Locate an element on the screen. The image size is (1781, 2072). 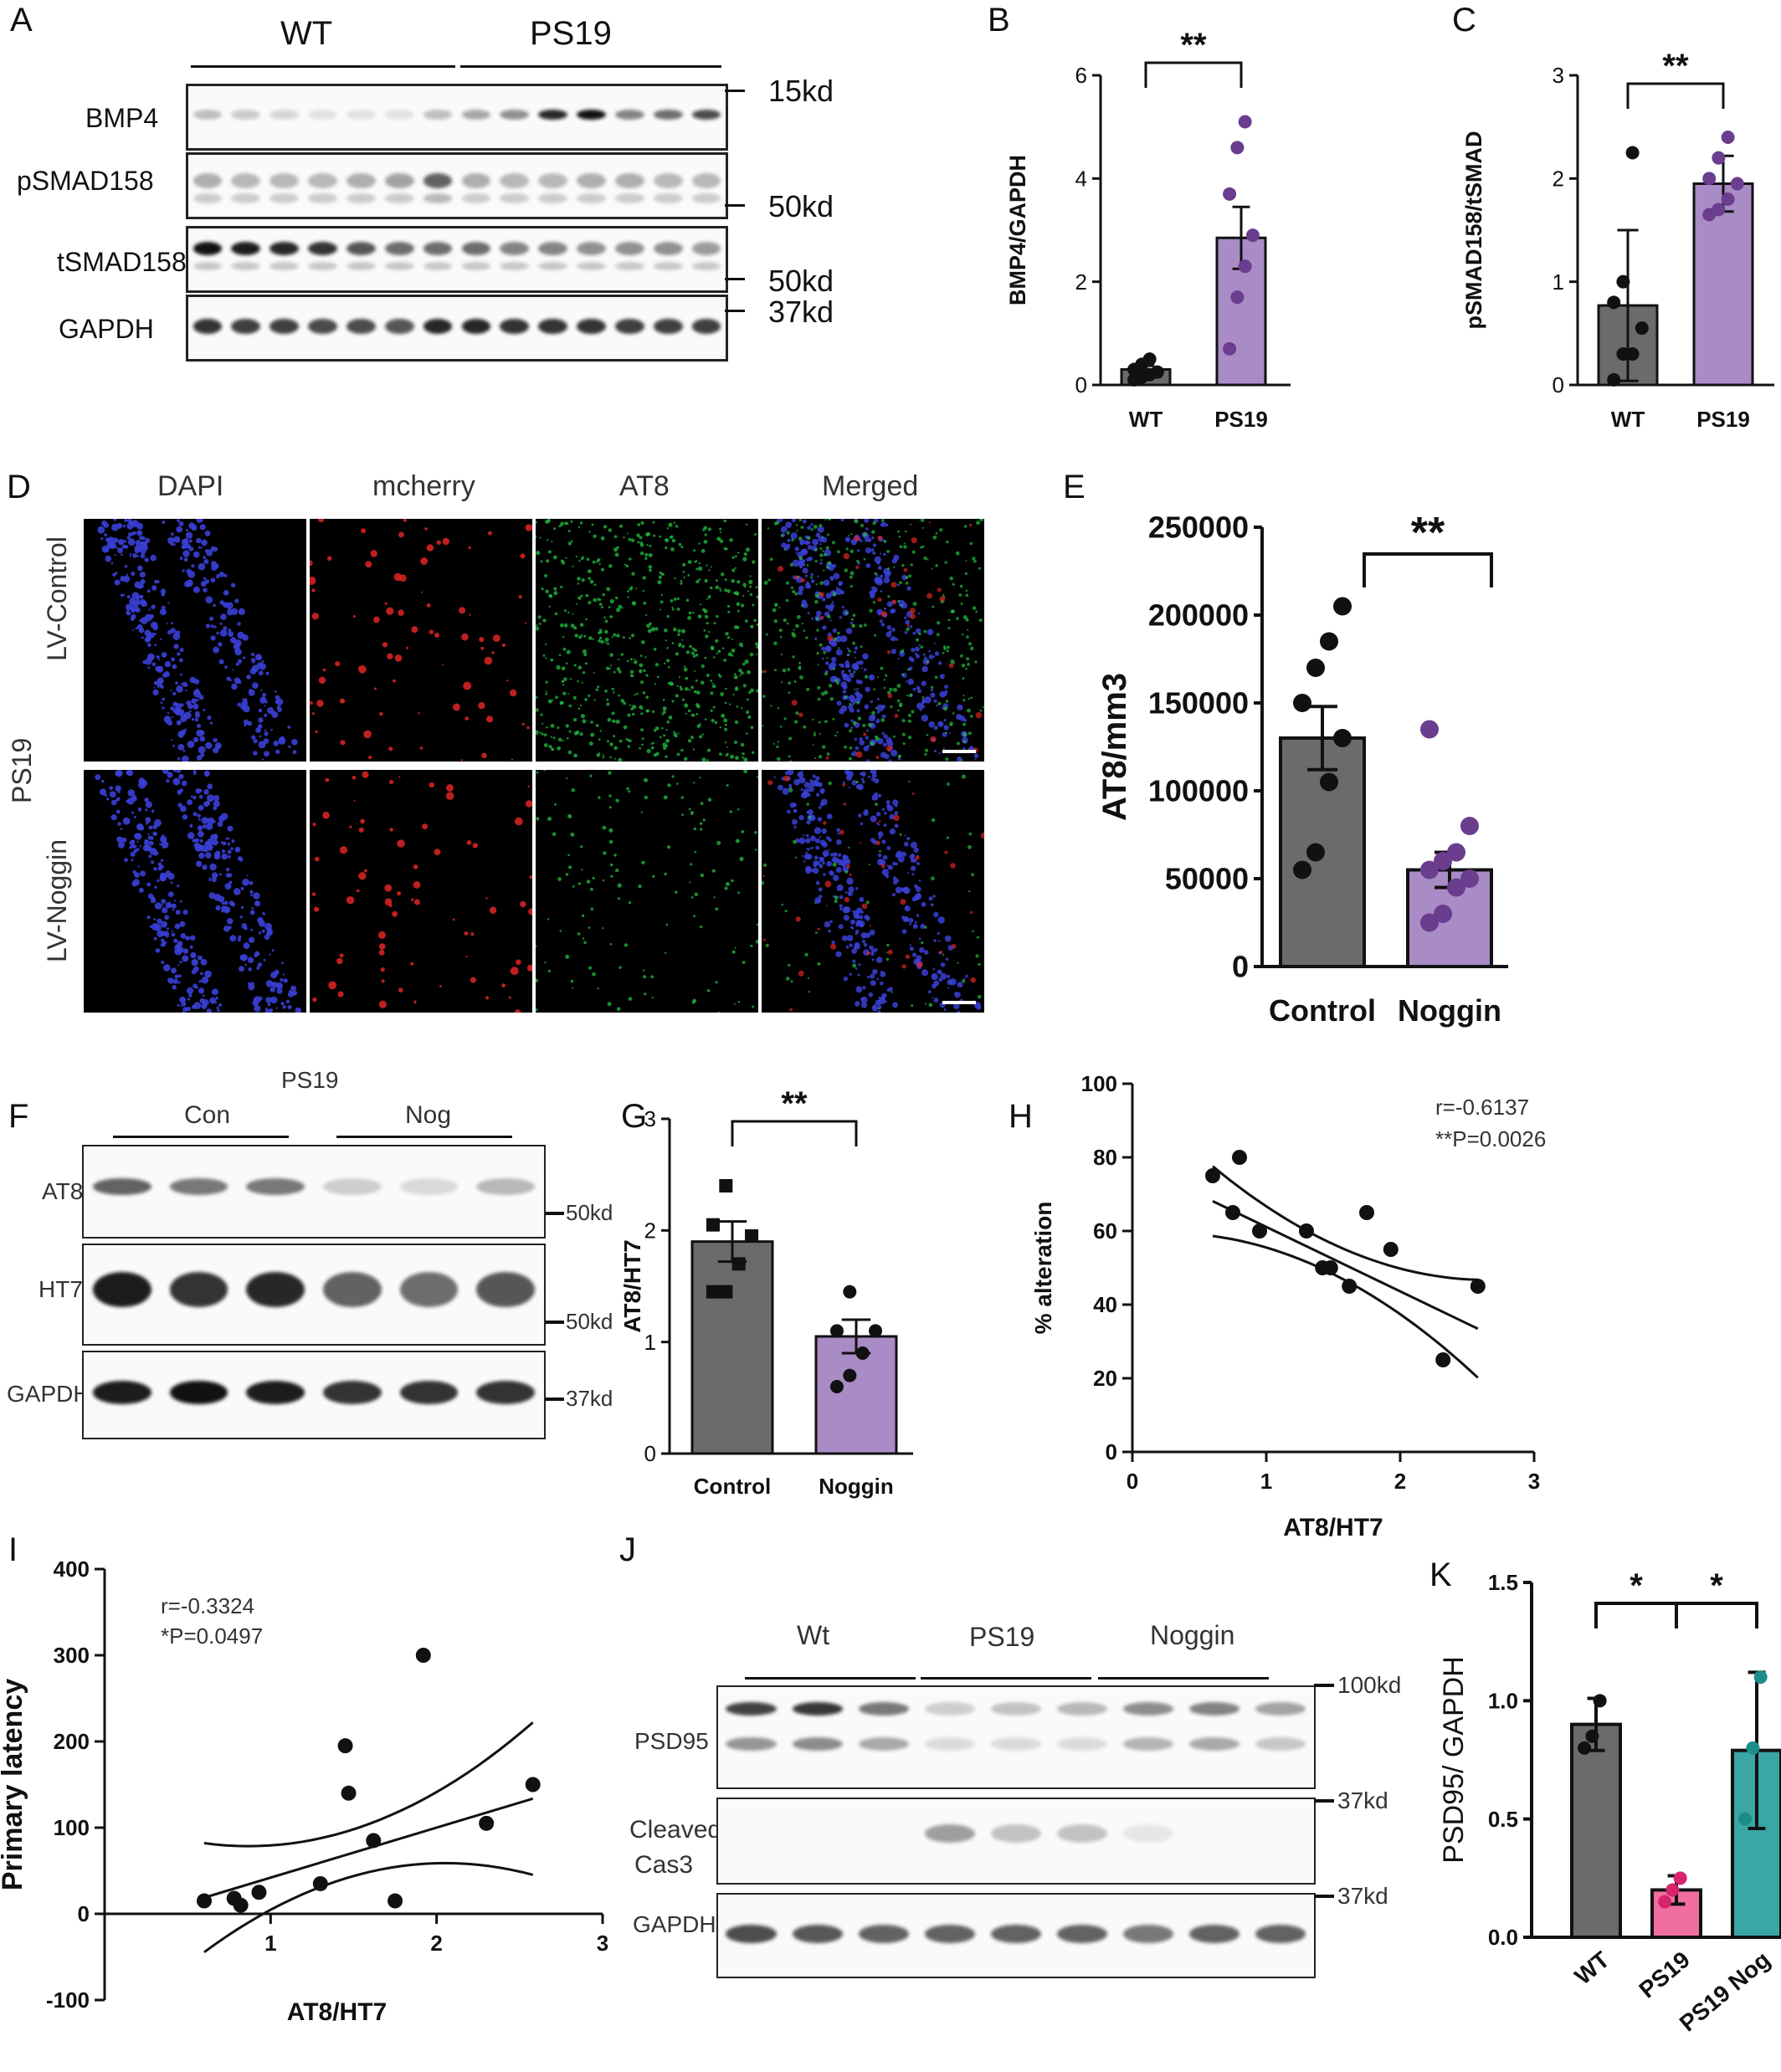
micrograph-image is located at coordinates (197, 640).